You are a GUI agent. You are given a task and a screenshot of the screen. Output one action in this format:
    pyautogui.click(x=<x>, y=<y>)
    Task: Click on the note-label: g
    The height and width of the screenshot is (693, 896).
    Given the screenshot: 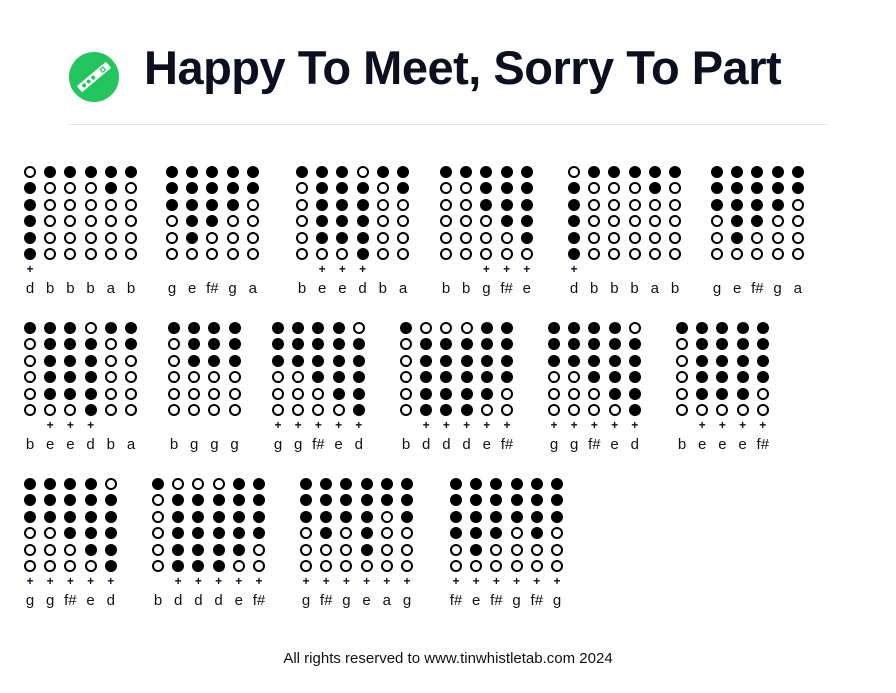 What is the action you would take?
    pyautogui.click(x=574, y=444)
    